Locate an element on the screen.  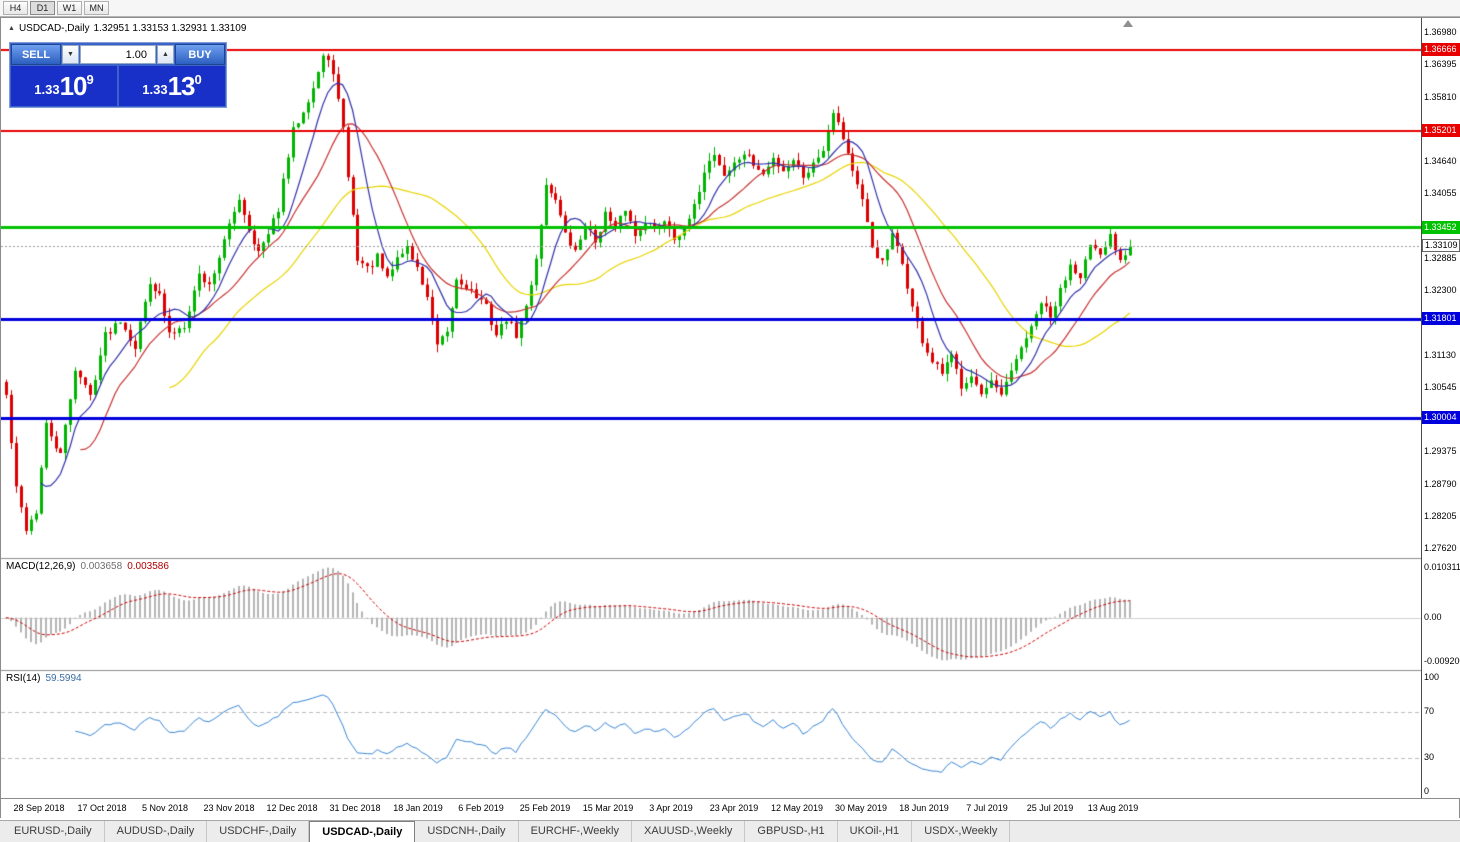
sell-button: SELL is located at coordinates (36, 54).